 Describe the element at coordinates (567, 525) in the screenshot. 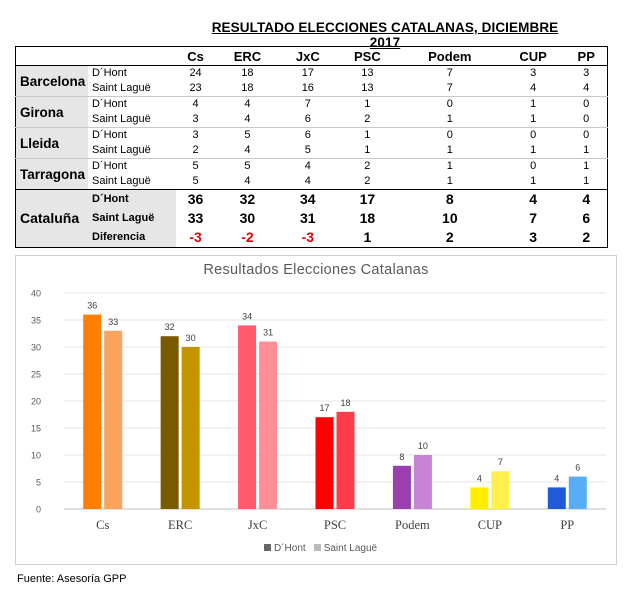

I see `x-tick-label: PP` at that location.